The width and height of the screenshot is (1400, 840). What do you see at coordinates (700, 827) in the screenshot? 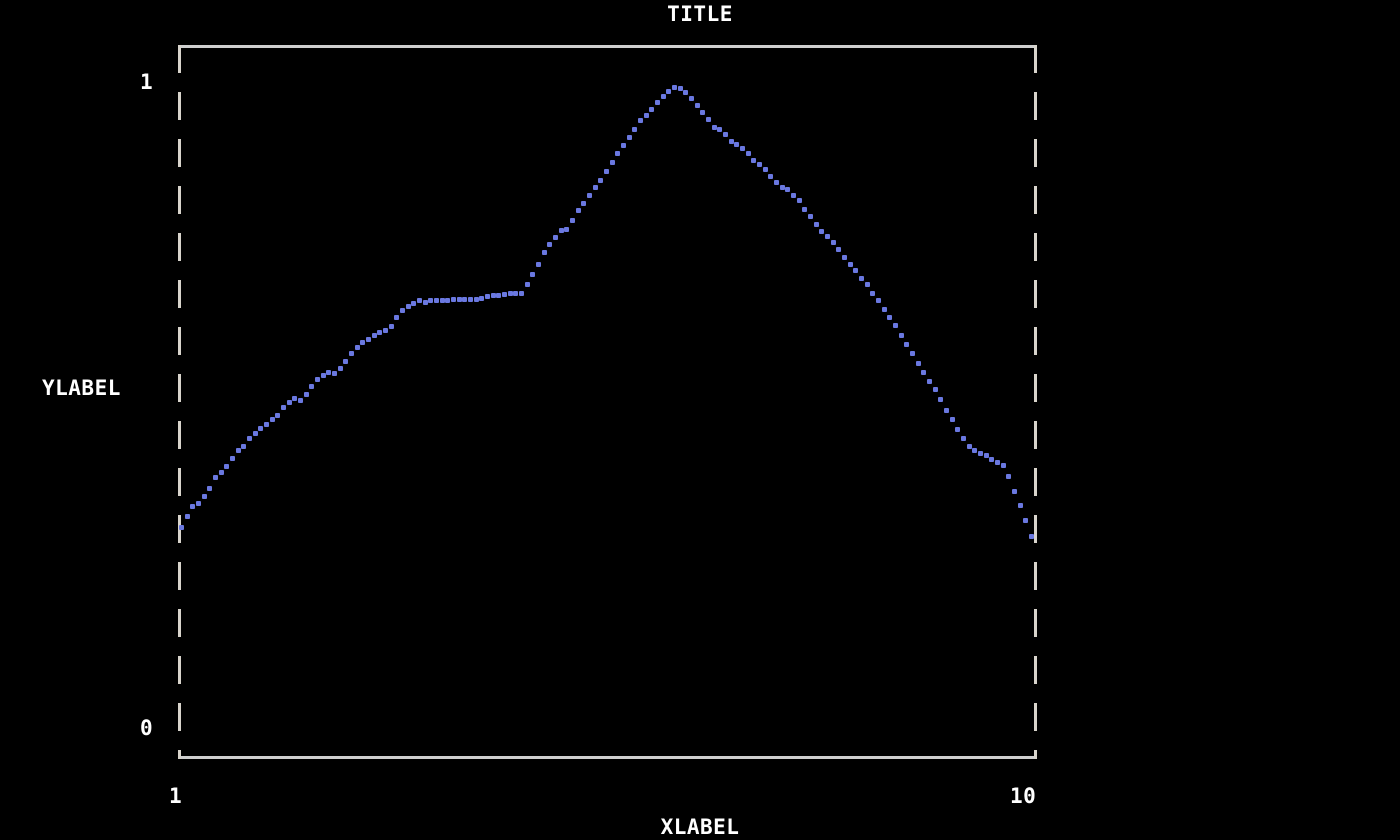
I see `x-axis-label: XLABEL` at bounding box center [700, 827].